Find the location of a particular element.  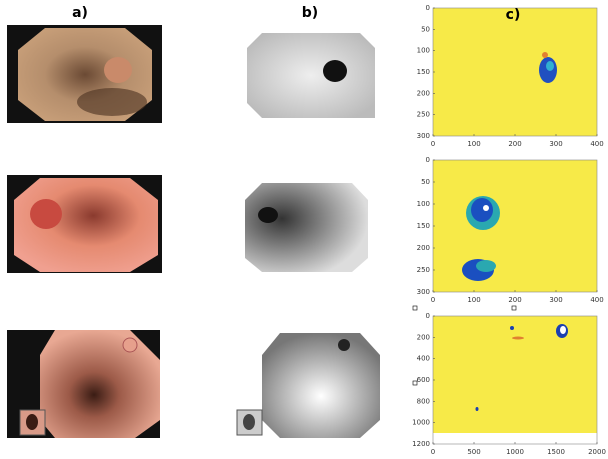

panel-label: b) is located at coordinates (310, 13).